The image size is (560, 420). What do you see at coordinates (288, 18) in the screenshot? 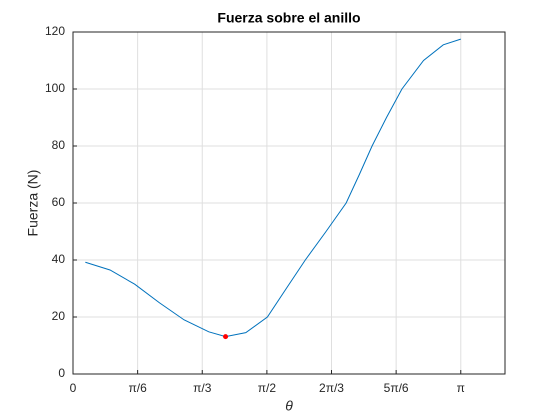
I see `chart-title: Fuerza sobre el anillo` at bounding box center [288, 18].